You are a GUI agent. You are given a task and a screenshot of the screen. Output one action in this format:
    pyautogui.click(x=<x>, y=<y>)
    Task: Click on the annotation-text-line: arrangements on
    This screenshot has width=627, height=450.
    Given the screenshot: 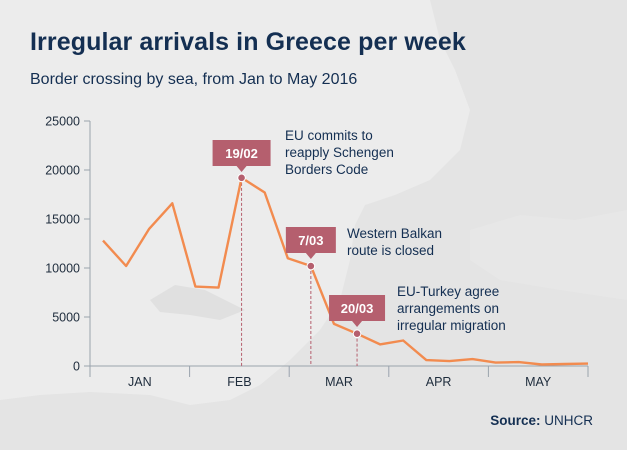 What is the action you would take?
    pyautogui.click(x=448, y=308)
    